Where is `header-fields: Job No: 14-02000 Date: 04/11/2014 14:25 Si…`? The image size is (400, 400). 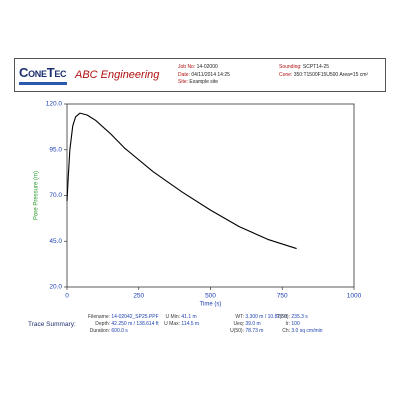 header-fields: Job No: 14-02000 Date: 04/11/2014 14:25 Si… is located at coordinates (204, 75).